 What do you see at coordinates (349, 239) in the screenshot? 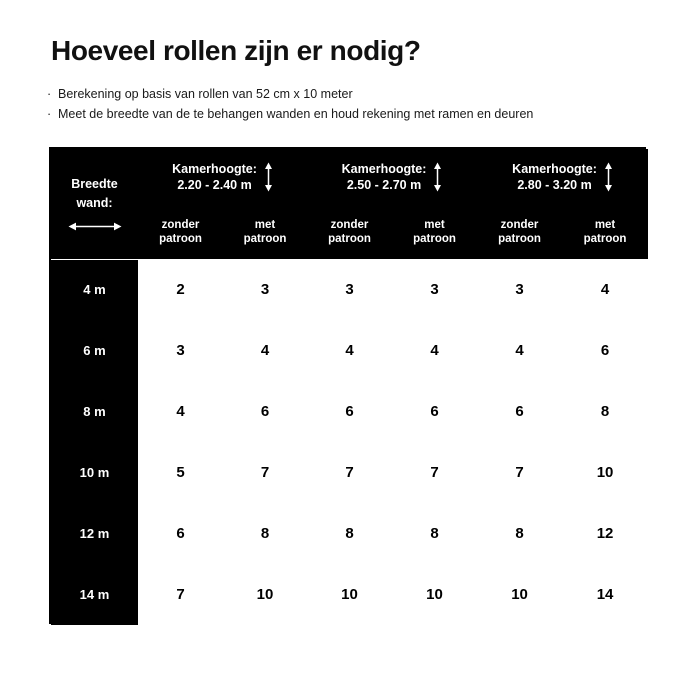
I see `subheader-3-line2: patroon` at bounding box center [349, 239].